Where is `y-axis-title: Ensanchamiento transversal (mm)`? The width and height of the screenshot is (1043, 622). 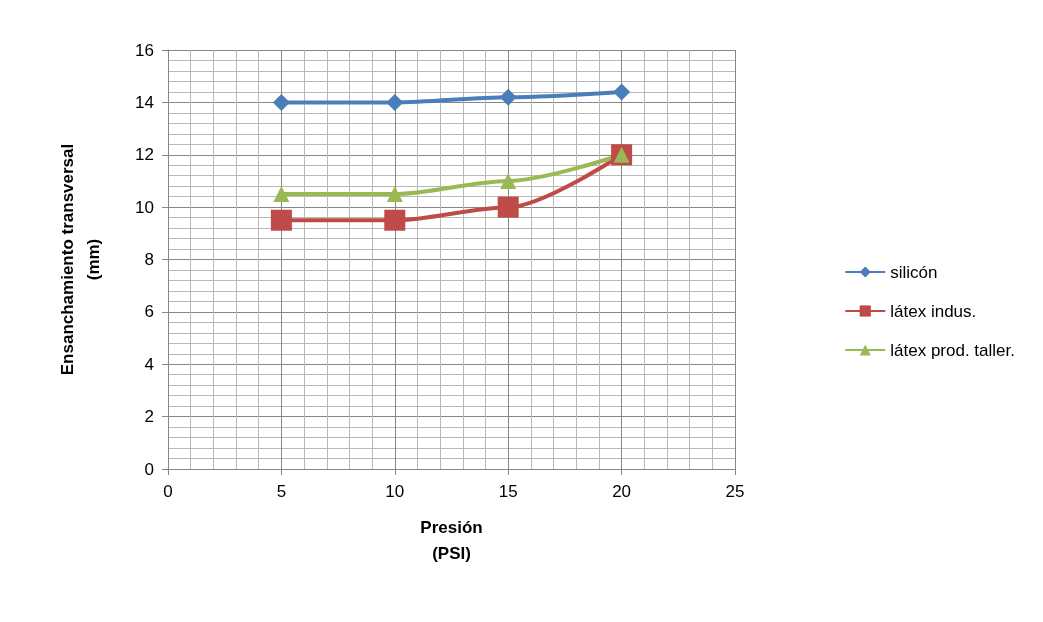 y-axis-title: Ensanchamiento transversal (mm) is located at coordinates (80, 259).